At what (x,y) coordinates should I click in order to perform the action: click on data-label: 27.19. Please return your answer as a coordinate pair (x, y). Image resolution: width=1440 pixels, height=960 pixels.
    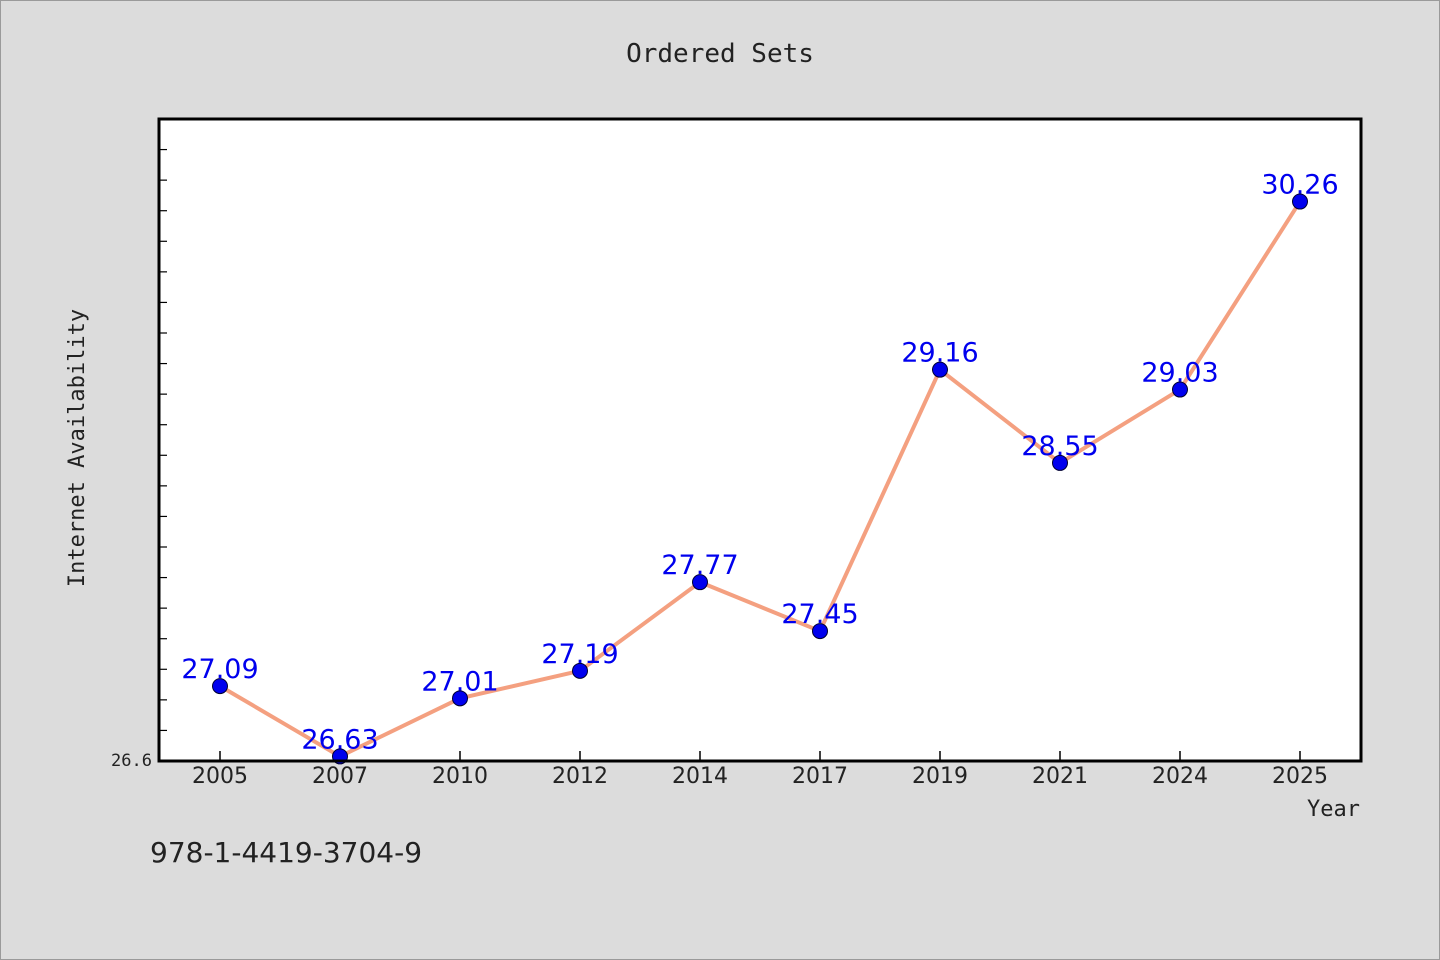
    Looking at the image, I should click on (579, 654).